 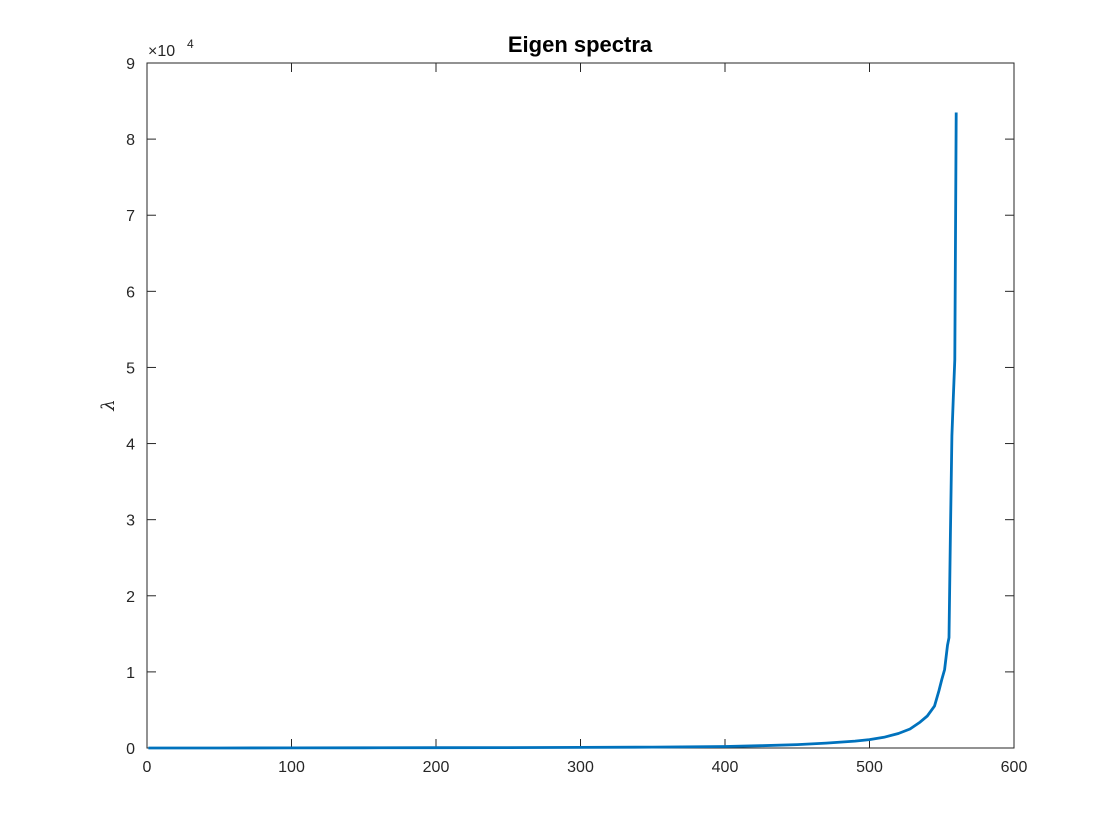 I want to click on y-tick-label: 4, so click(x=130, y=445).